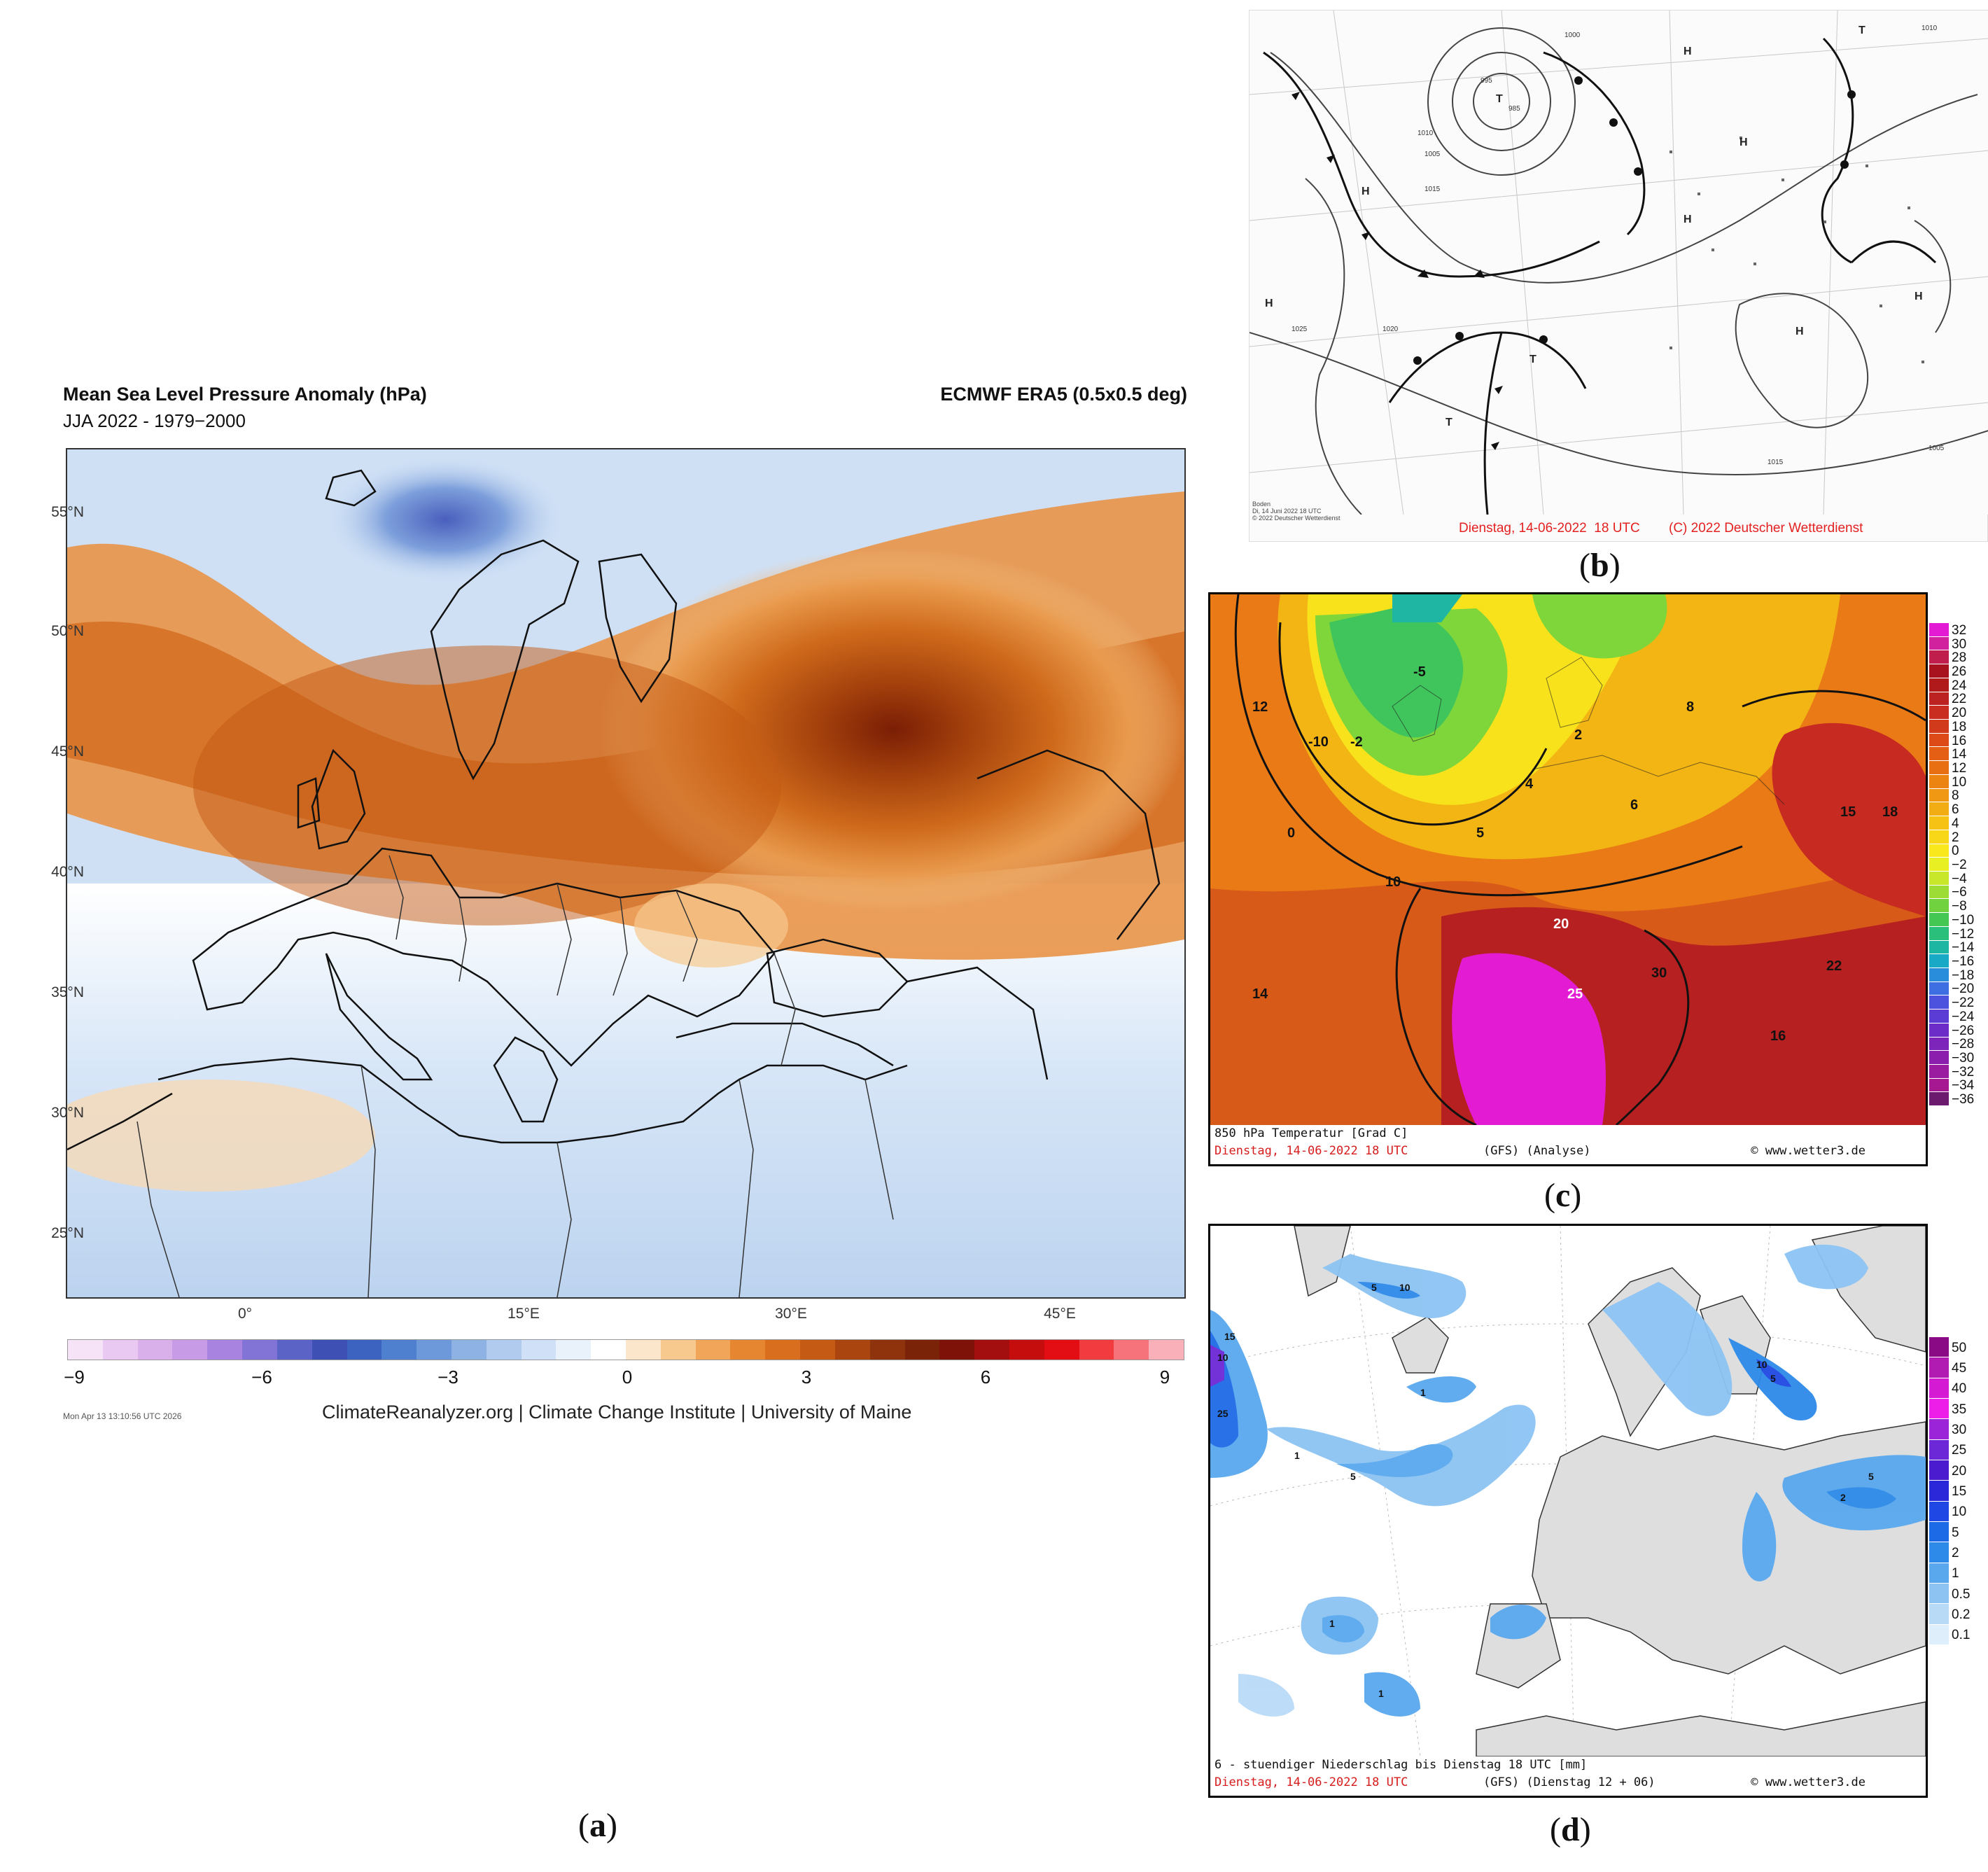 This screenshot has height=1872, width=1988. Describe the element at coordinates (523, 1314) in the screenshot. I see `lon-label-15e: 15°E` at that location.